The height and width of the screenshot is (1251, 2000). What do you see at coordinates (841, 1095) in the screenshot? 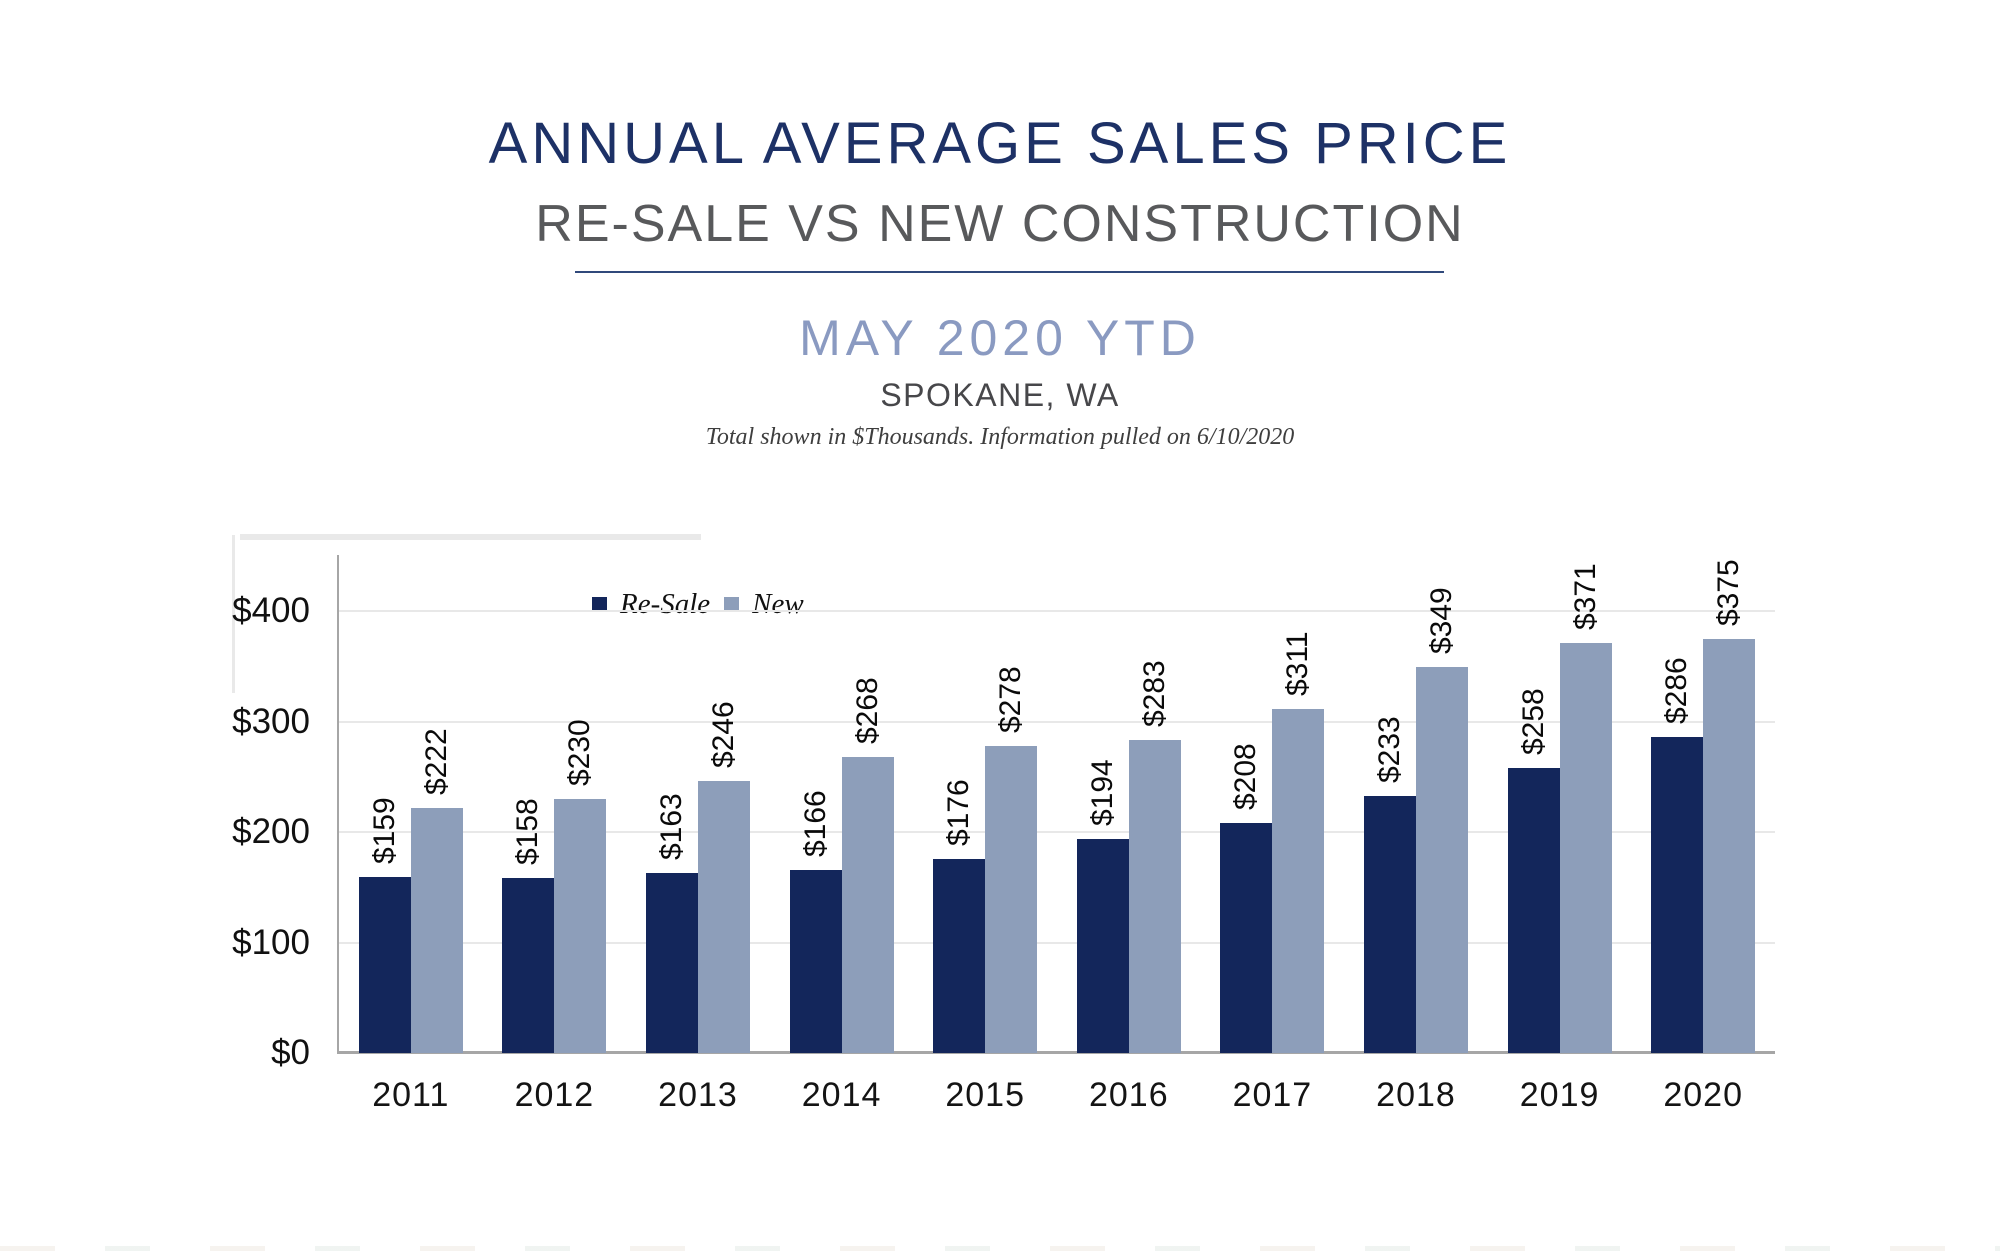
I see `x-axis-label-2014: 2014` at bounding box center [841, 1095].